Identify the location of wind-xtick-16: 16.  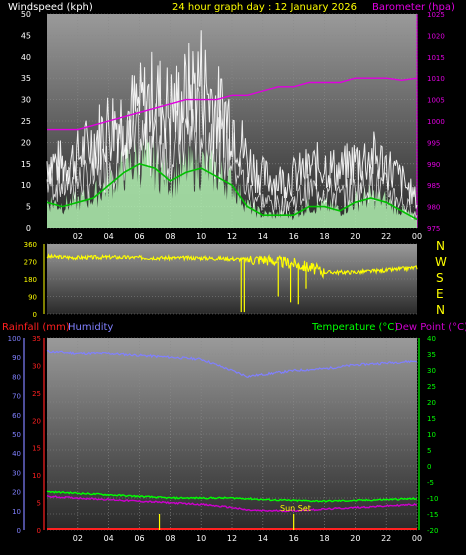
(294, 236).